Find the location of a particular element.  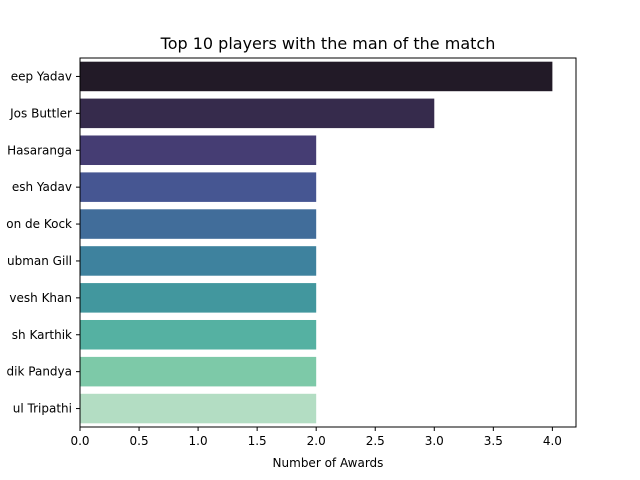

x-tick-label: 1.0 is located at coordinates (198, 441).